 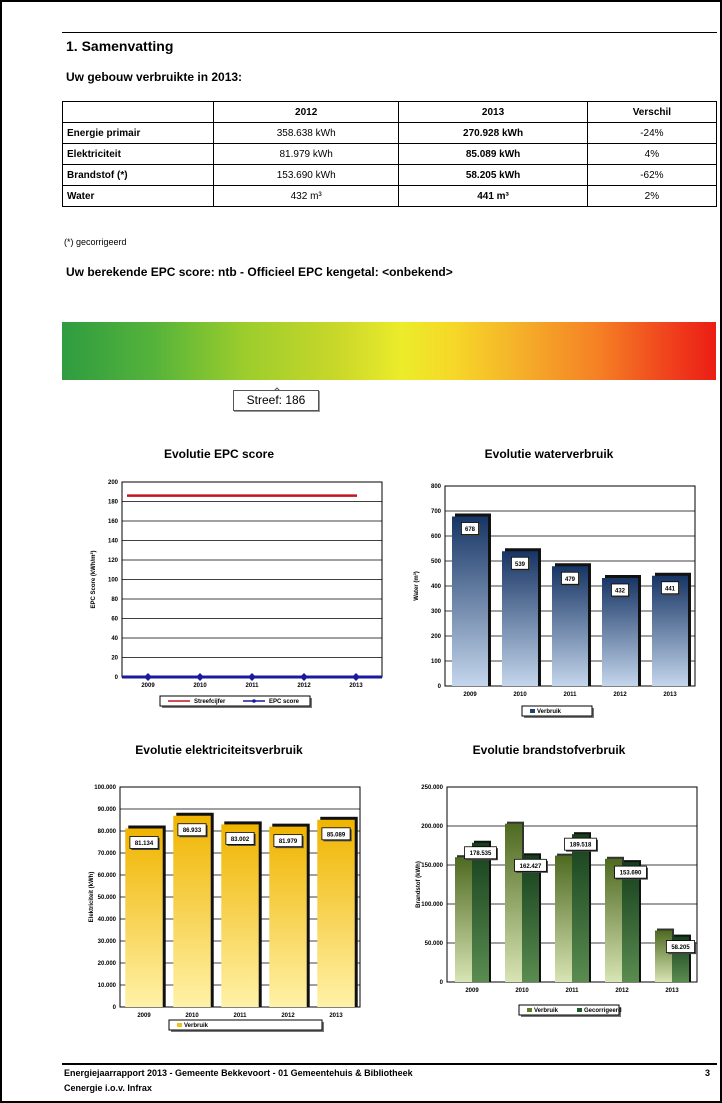 I want to click on value-2012: 358.638 kWh, so click(x=306, y=133).